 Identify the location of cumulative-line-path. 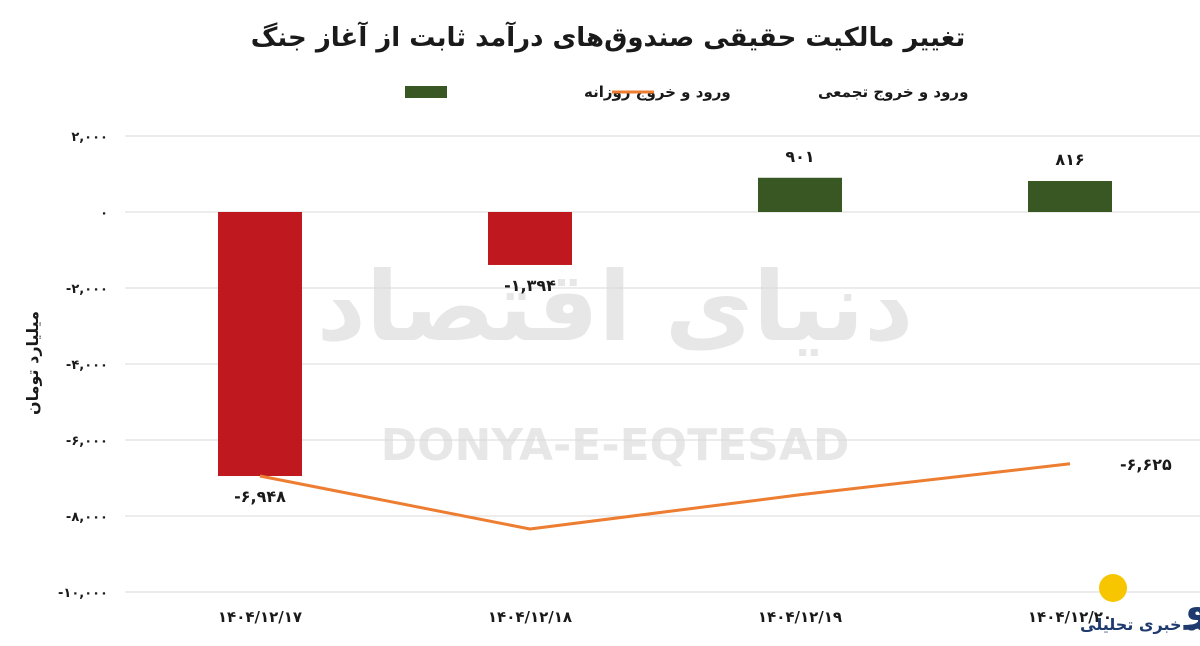
(665, 496).